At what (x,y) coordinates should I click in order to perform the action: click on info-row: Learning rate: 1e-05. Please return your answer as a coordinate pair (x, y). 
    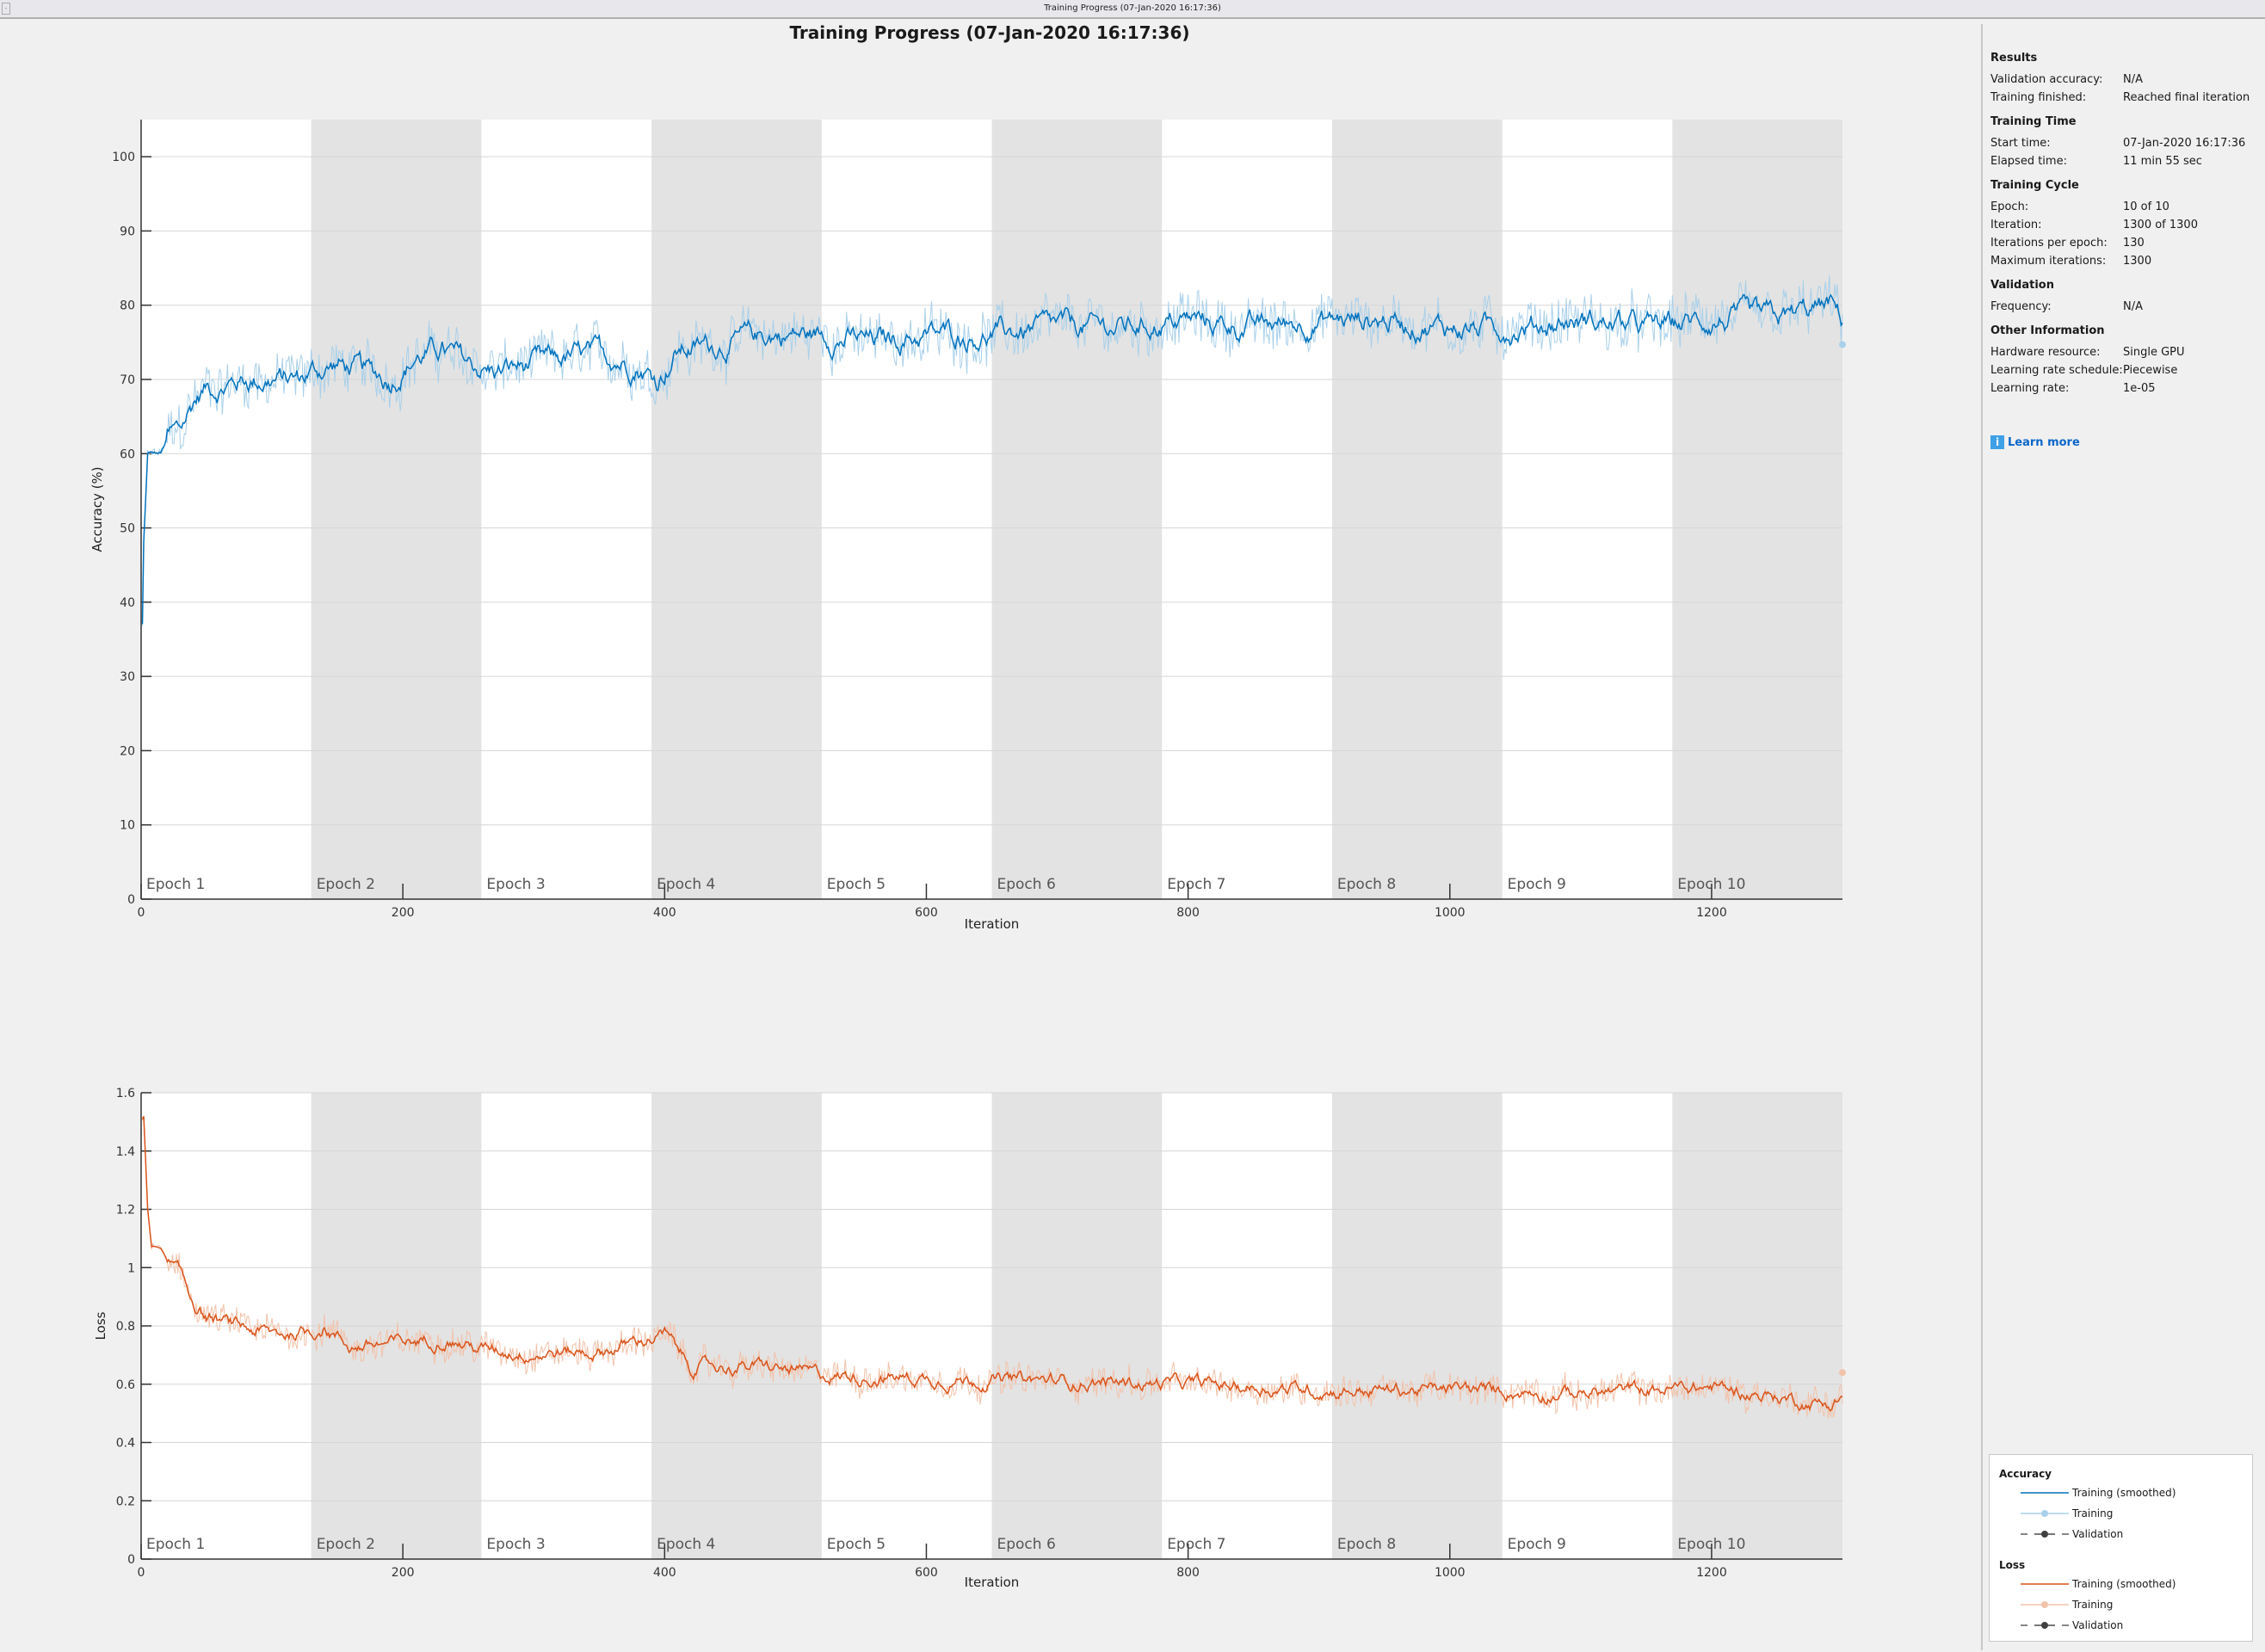
    Looking at the image, I should click on (2126, 388).